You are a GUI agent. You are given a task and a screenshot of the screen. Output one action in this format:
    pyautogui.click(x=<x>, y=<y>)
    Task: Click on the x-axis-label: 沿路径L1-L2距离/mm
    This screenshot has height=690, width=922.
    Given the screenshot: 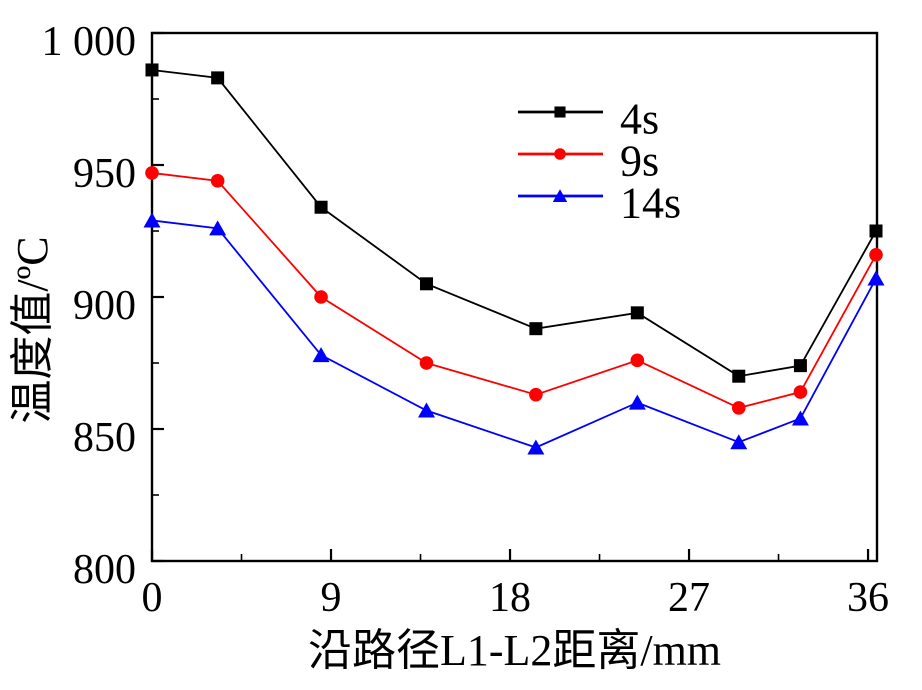 What is the action you would take?
    pyautogui.click(x=514, y=650)
    